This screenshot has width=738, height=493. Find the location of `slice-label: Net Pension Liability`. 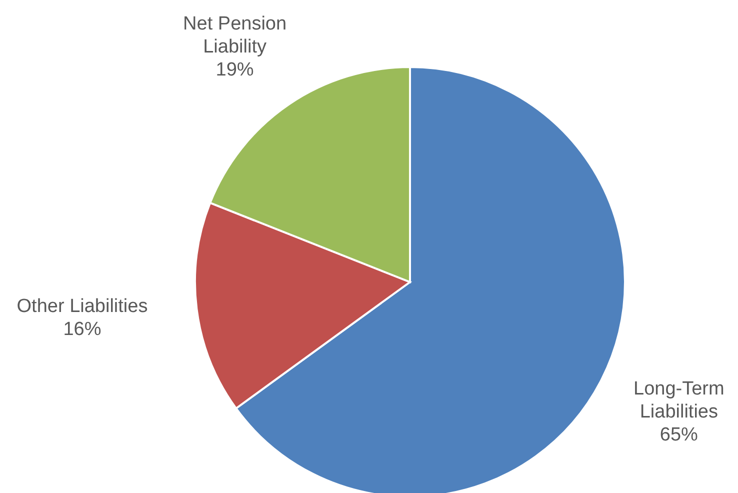

slice-label: Net Pension Liability is located at coordinates (235, 34).